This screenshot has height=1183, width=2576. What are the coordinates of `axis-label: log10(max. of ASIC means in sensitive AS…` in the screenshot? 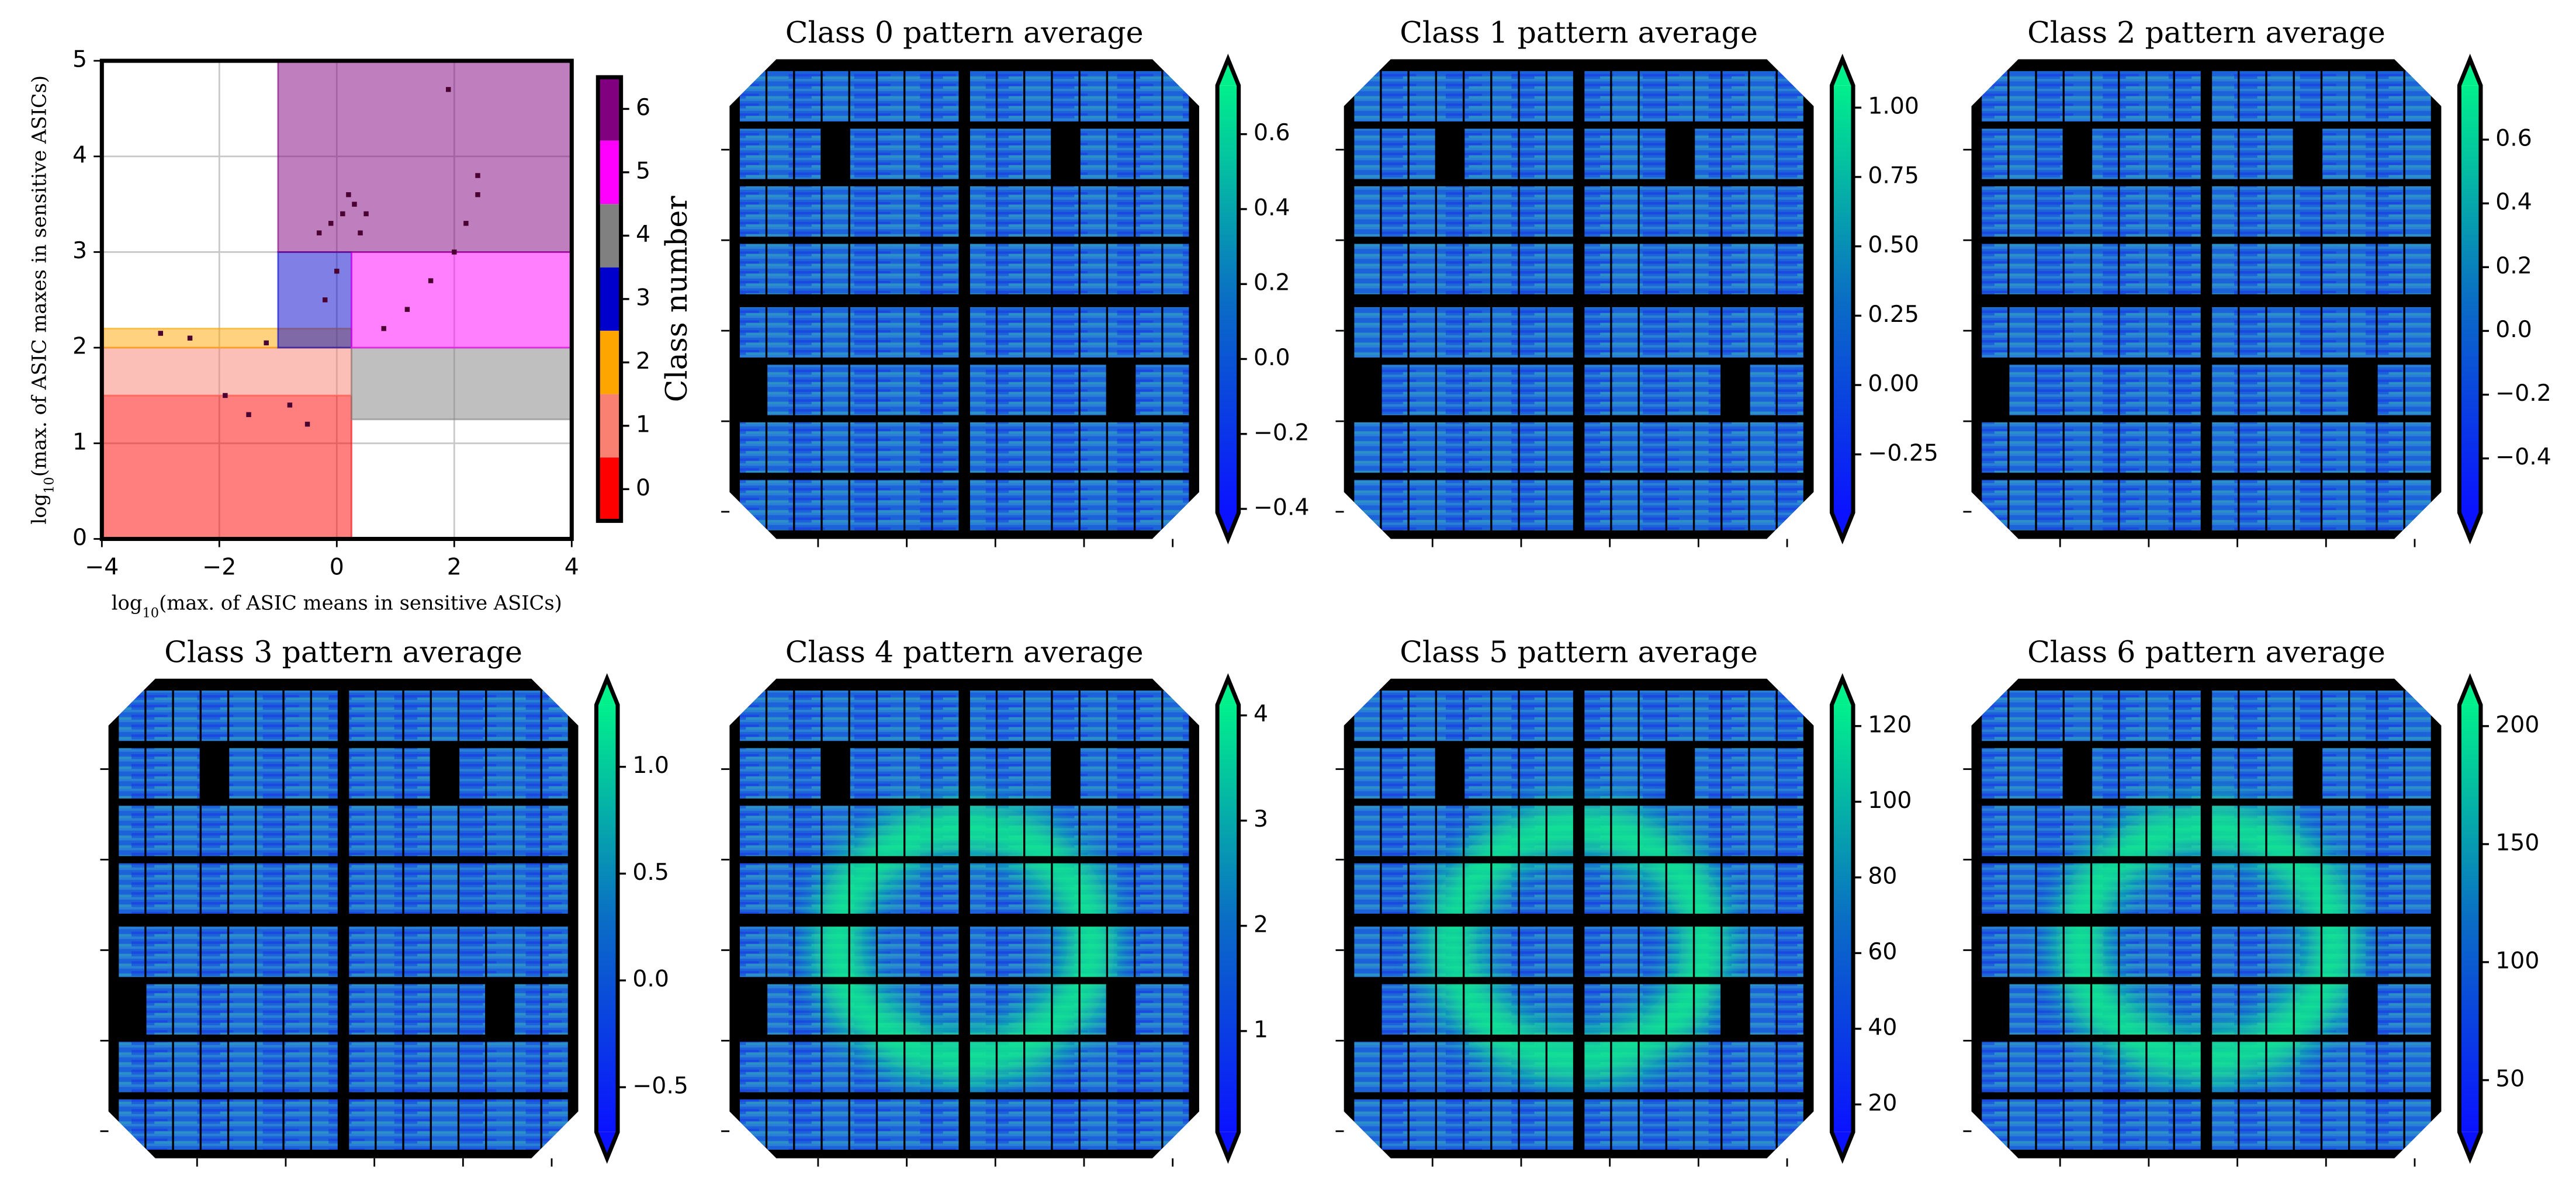 It's located at (337, 605).